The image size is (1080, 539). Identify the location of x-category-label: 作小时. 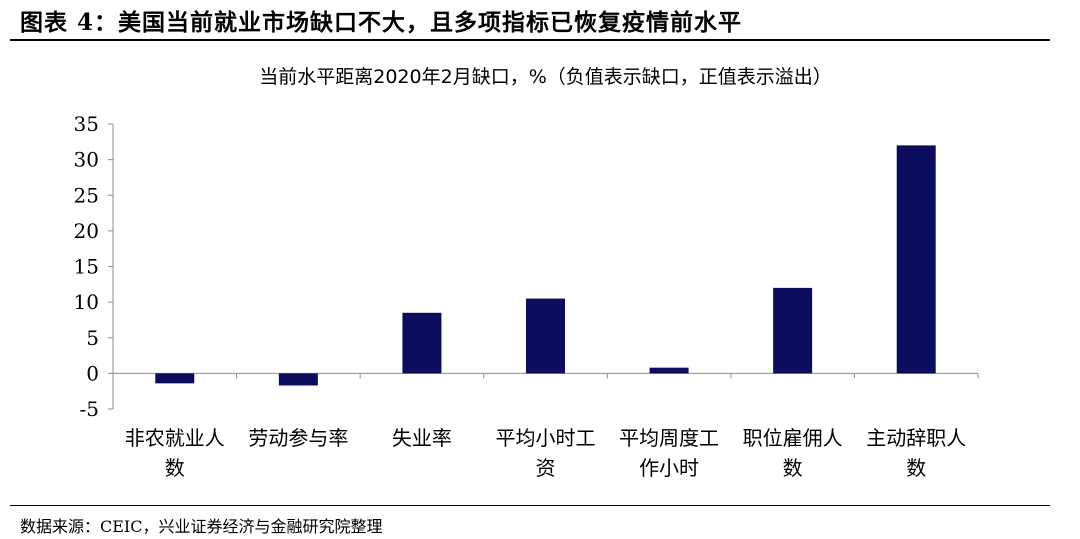
(669, 468).